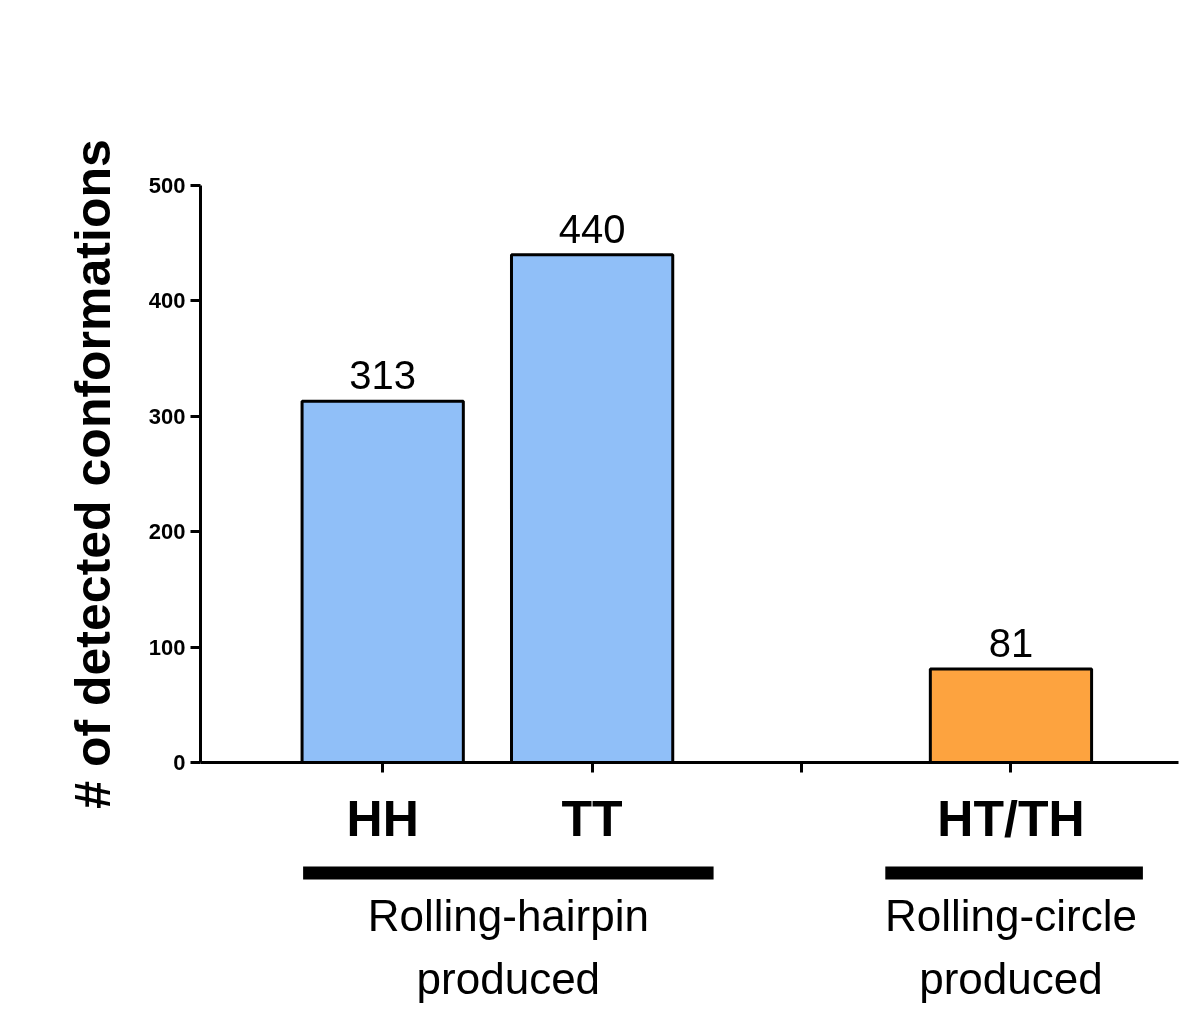 This screenshot has height=1009, width=1196. Describe the element at coordinates (167, 647) in the screenshot. I see `y-tick-label: 100` at that location.